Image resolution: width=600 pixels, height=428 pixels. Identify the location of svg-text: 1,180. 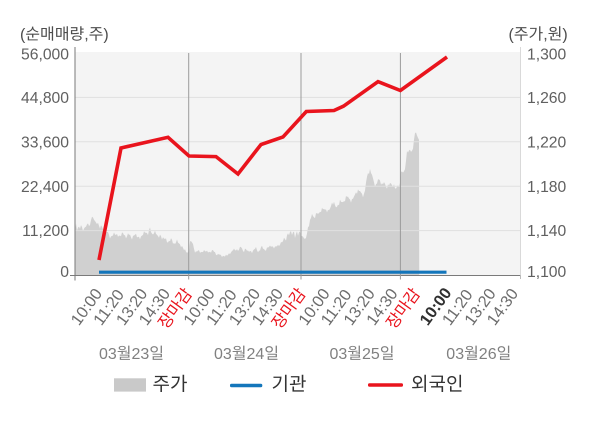
(547, 187).